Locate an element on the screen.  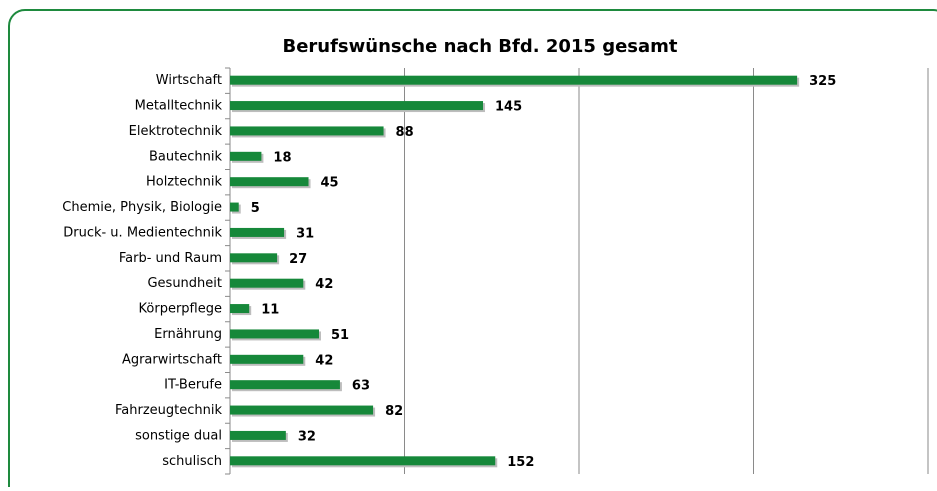
value-label: 63 is located at coordinates (361, 386).